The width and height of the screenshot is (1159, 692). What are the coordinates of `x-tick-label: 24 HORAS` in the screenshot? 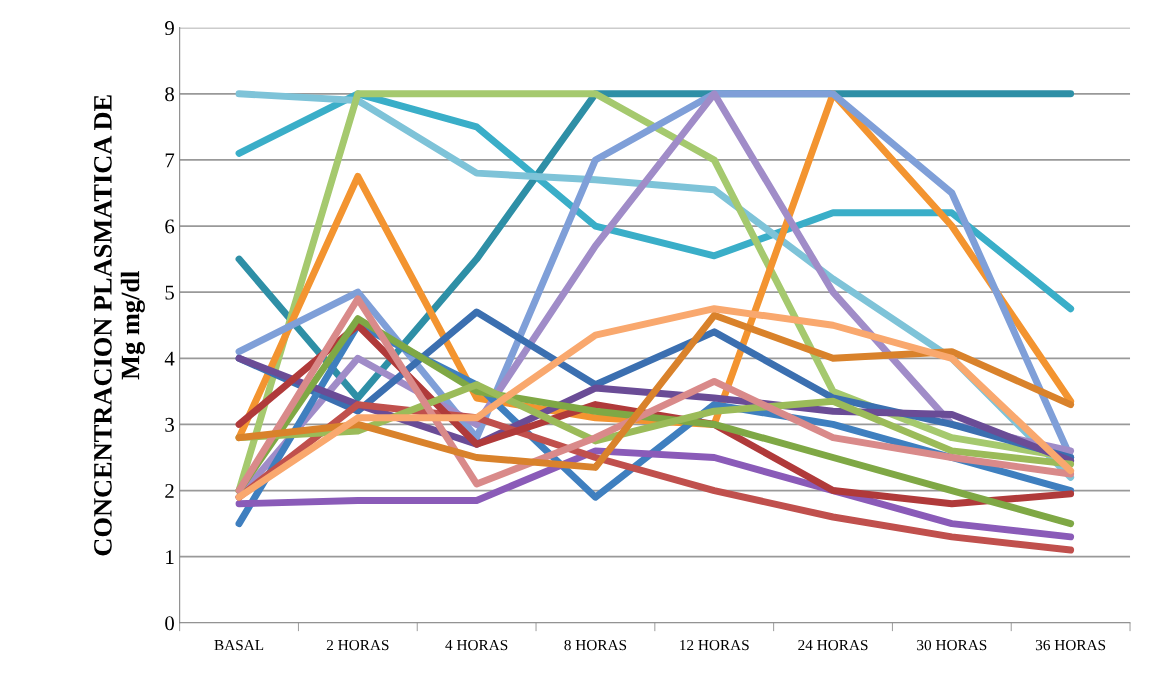 It's located at (833, 645).